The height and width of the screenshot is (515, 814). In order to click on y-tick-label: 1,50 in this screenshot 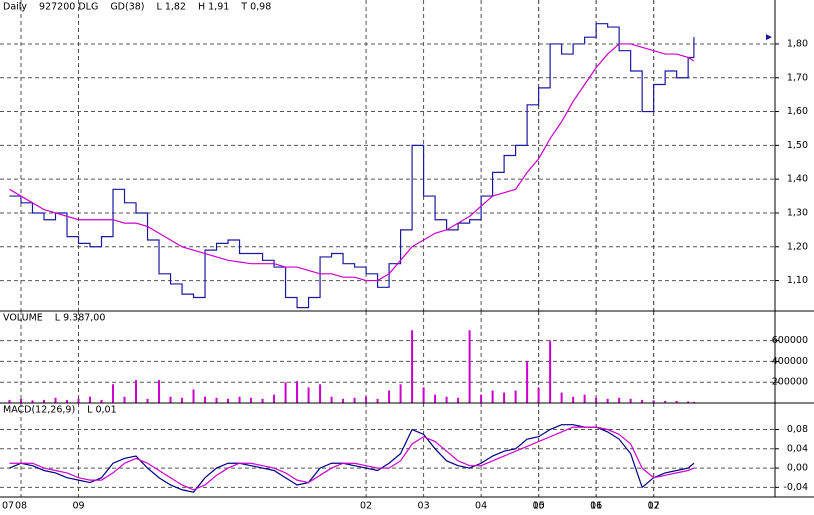, I will do `click(797, 145)`.